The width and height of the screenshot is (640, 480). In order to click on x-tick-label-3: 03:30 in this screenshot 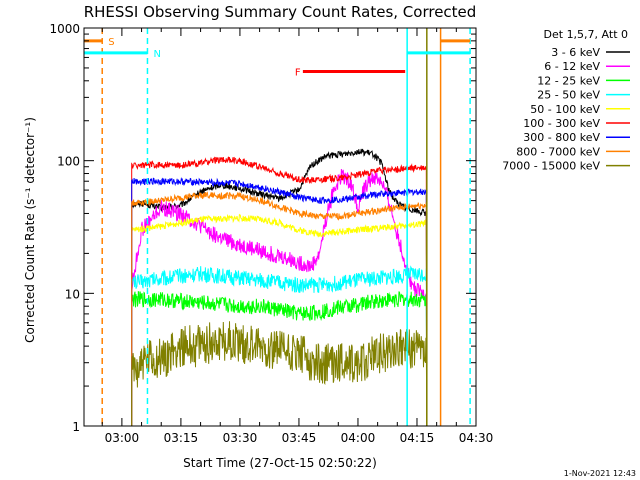, I will do `click(240, 438)`.